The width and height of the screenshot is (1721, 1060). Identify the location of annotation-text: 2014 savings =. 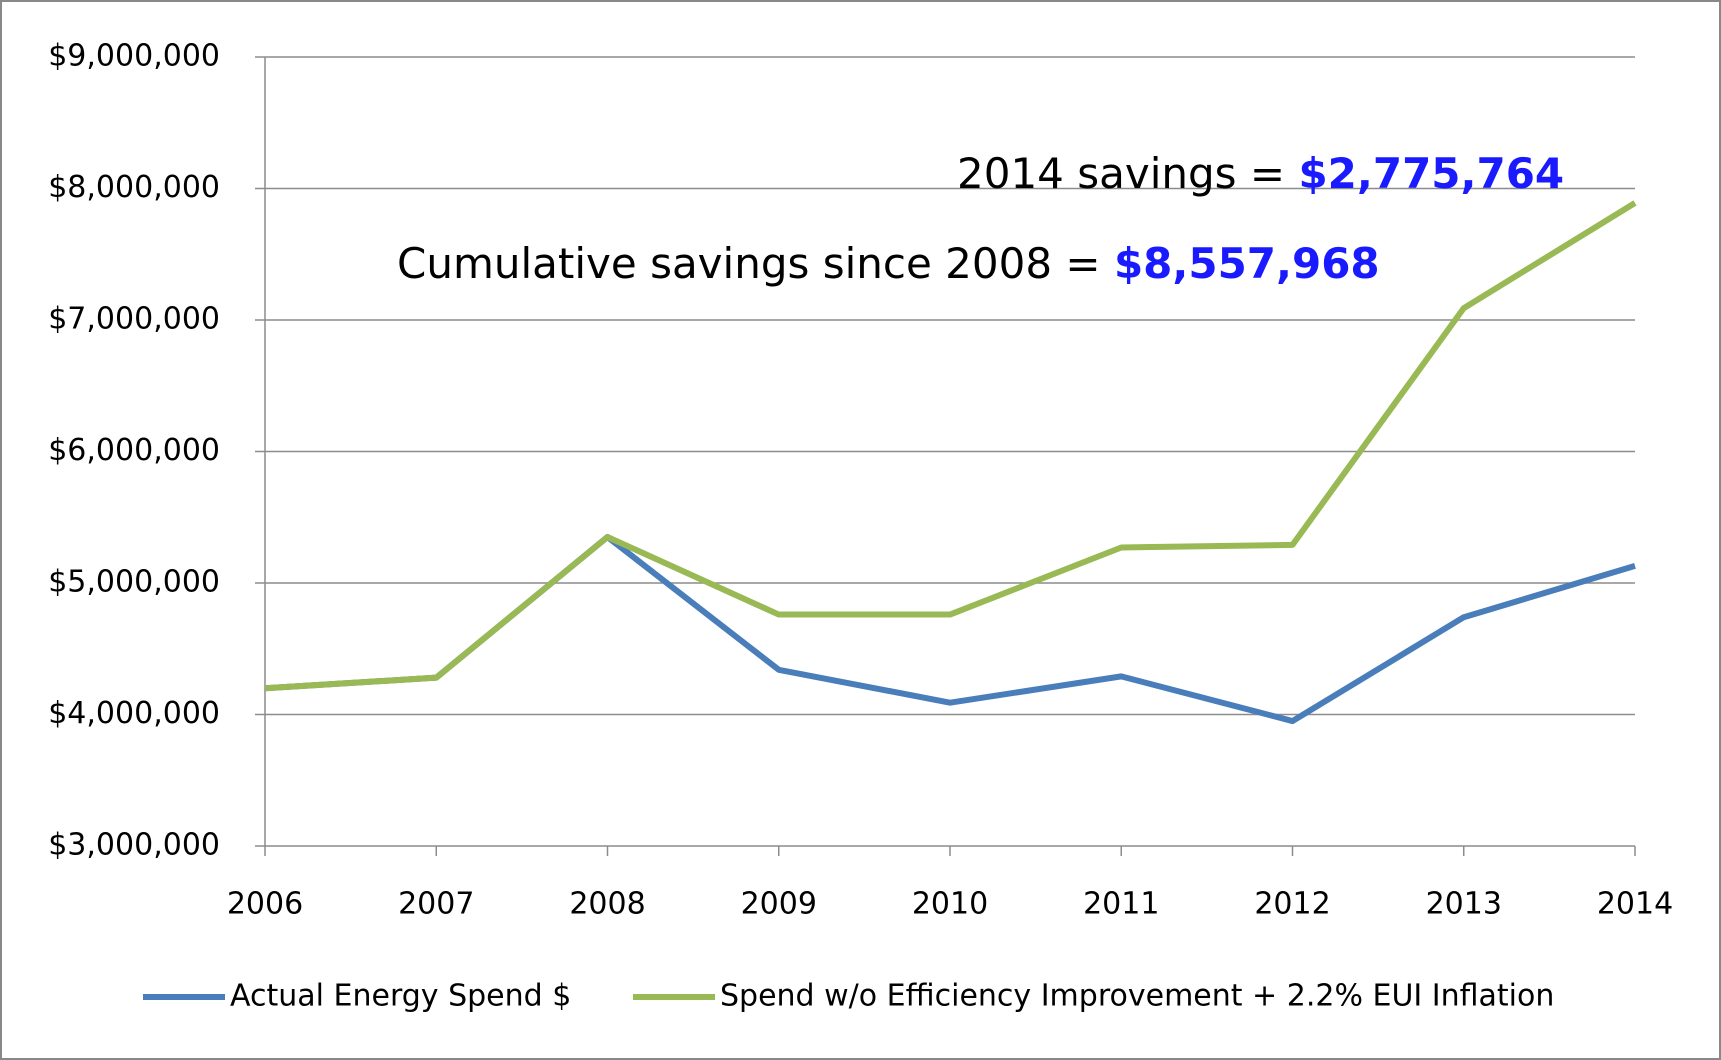
(1127, 173).